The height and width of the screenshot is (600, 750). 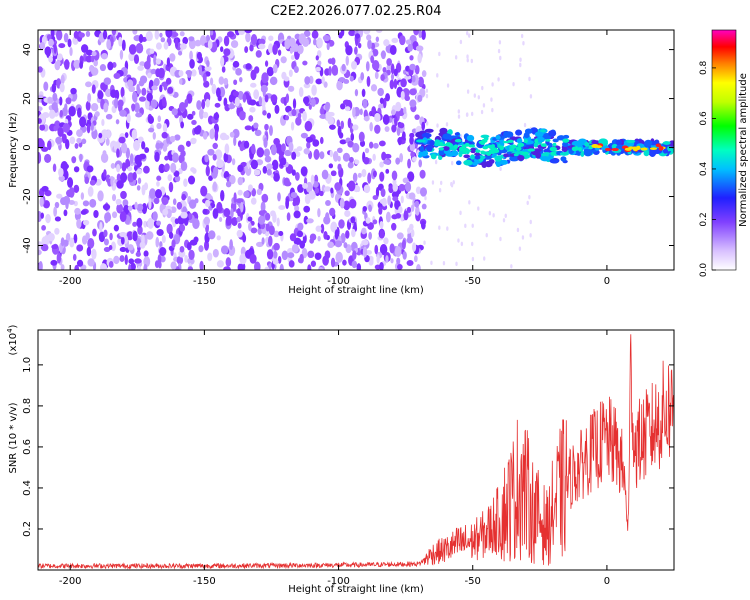 I want to click on top-x-tick-label: -50, so click(x=473, y=281).